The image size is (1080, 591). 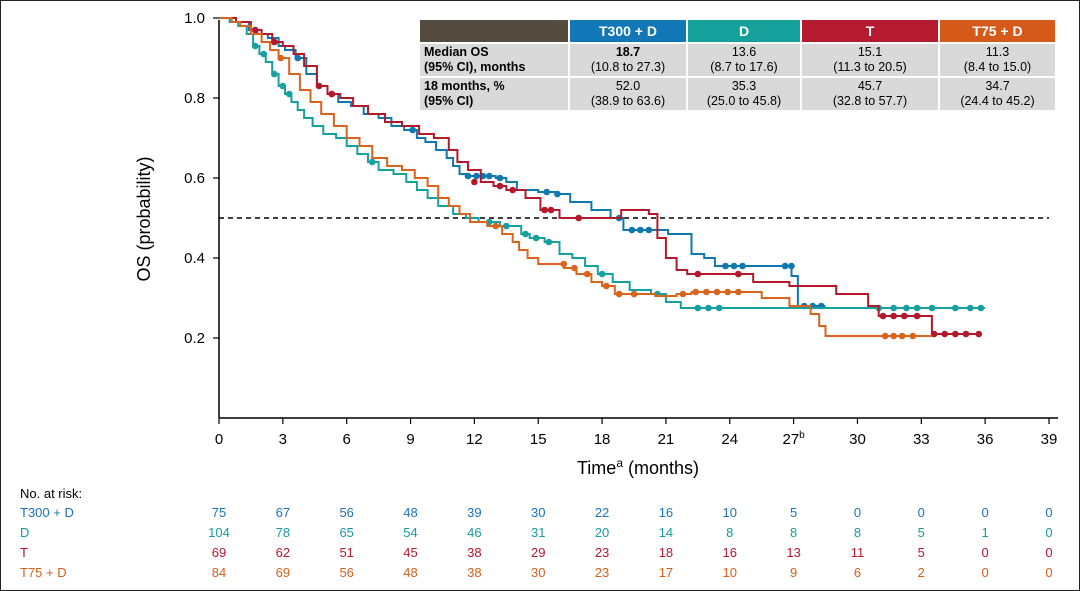 I want to click on summary-row-label: Median OS (95% CI), months, so click(x=494, y=60).